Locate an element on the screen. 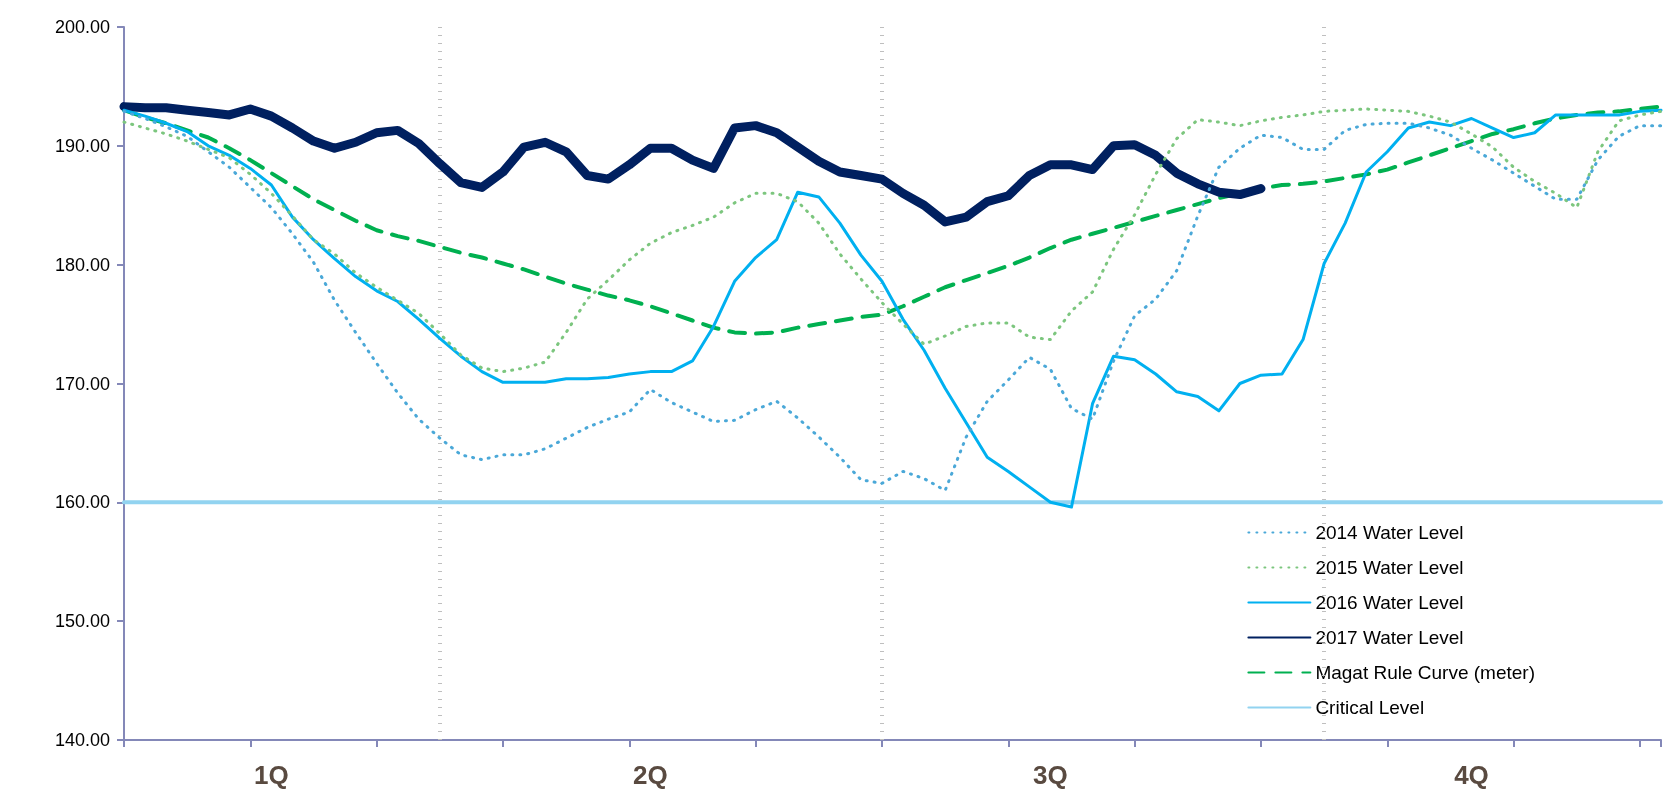 The height and width of the screenshot is (807, 1665). legend-label: 2015 Water Level is located at coordinates (1389, 567).